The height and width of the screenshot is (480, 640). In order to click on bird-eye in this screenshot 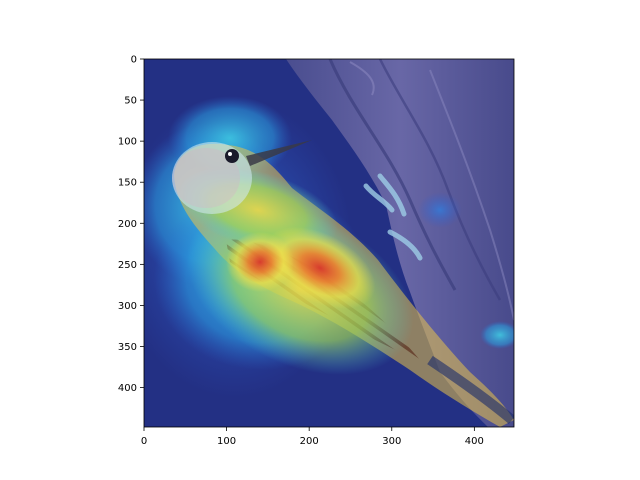, I will do `click(232, 156)`.